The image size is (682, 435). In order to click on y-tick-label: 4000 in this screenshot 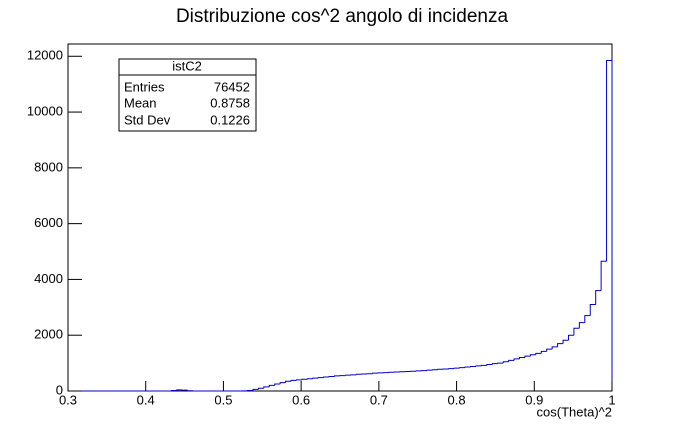, I will do `click(48, 278)`.